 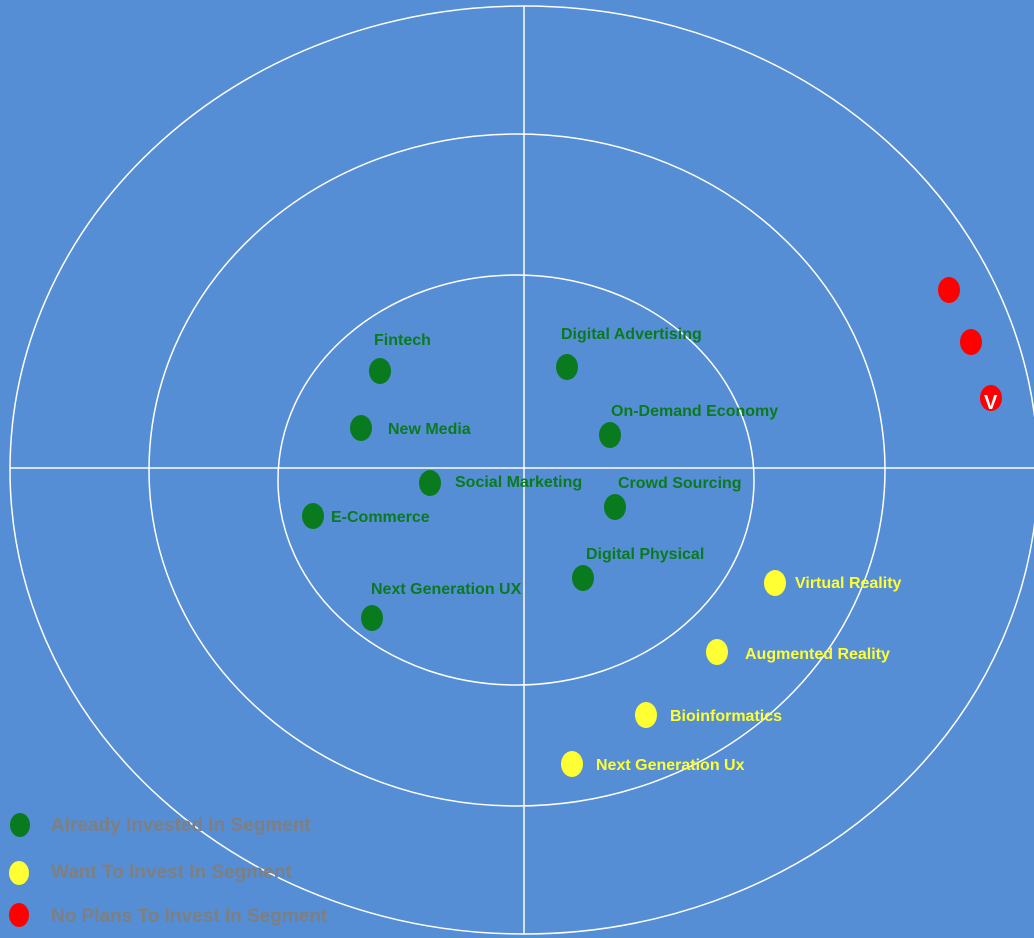 I want to click on legend-item-no-plans: No Plans To Invest In Segment, so click(x=168, y=915).